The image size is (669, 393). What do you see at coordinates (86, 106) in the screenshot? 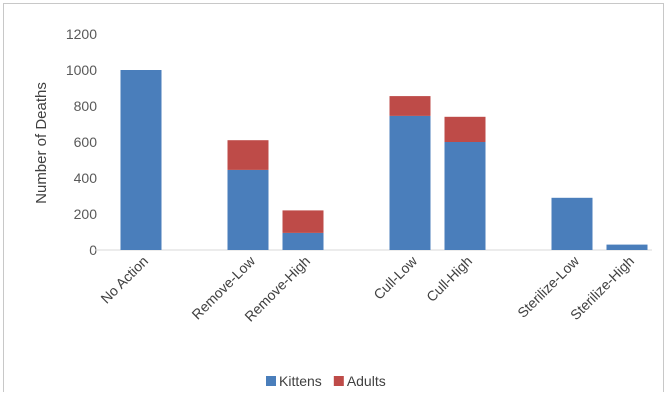
I see `y-tick-label: 800` at bounding box center [86, 106].